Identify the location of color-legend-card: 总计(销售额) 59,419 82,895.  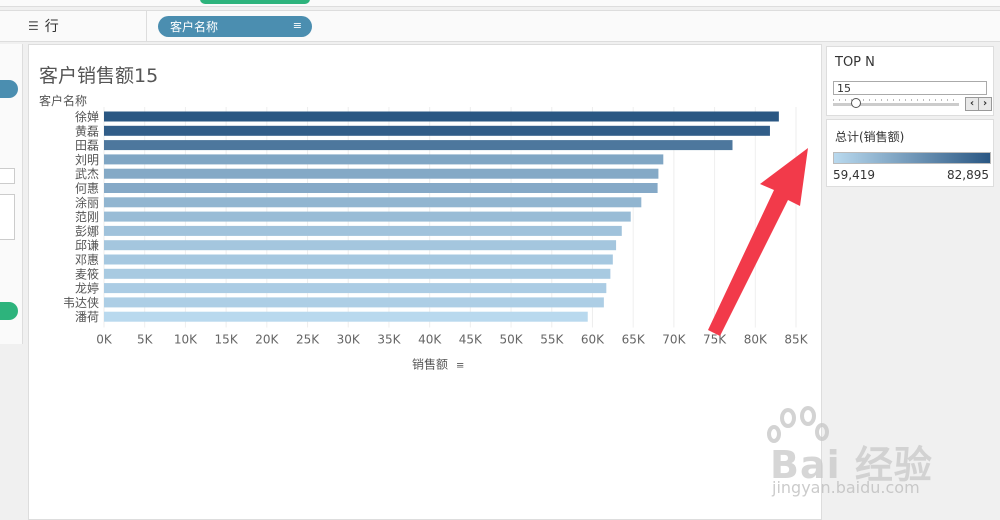
(910, 153).